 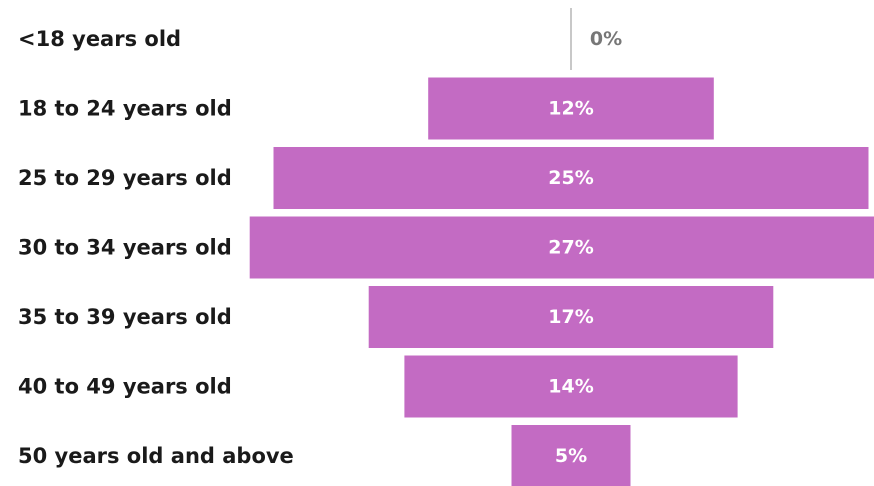 What do you see at coordinates (606, 39) in the screenshot?
I see `value-label: 0%` at bounding box center [606, 39].